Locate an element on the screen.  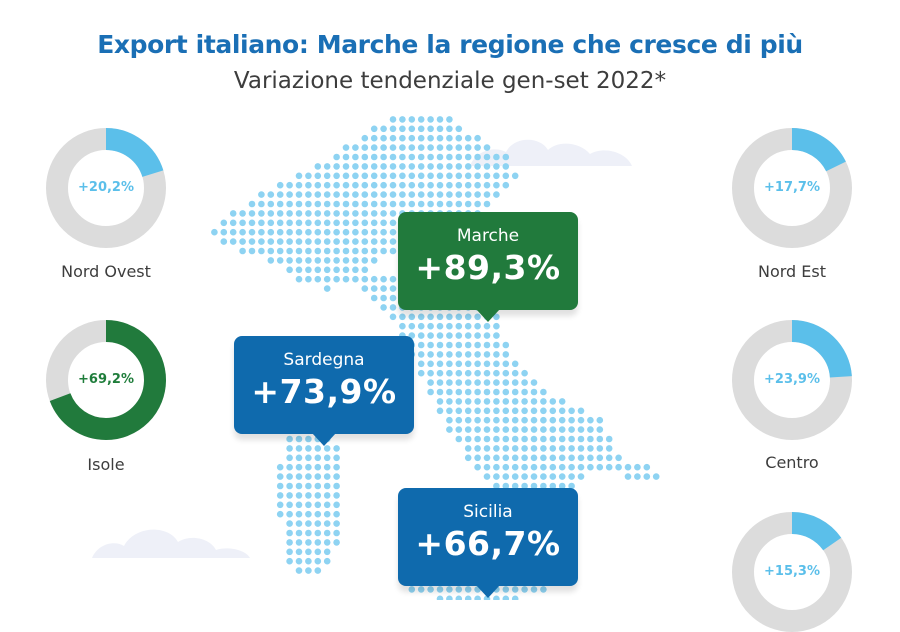
donut-value-nord-ovest: +20,2% is located at coordinates (106, 187).